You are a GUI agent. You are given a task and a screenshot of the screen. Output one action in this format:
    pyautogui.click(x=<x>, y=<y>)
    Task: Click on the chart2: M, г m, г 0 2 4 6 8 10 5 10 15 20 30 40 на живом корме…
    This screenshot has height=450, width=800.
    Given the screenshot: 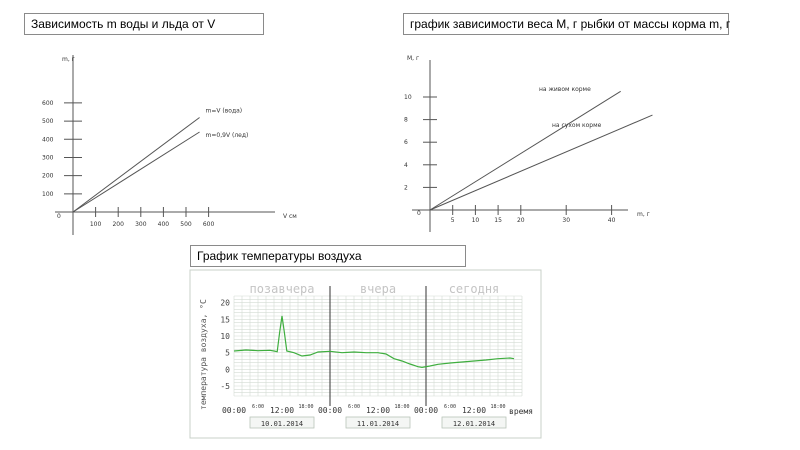 What is the action you would take?
    pyautogui.click(x=528, y=143)
    